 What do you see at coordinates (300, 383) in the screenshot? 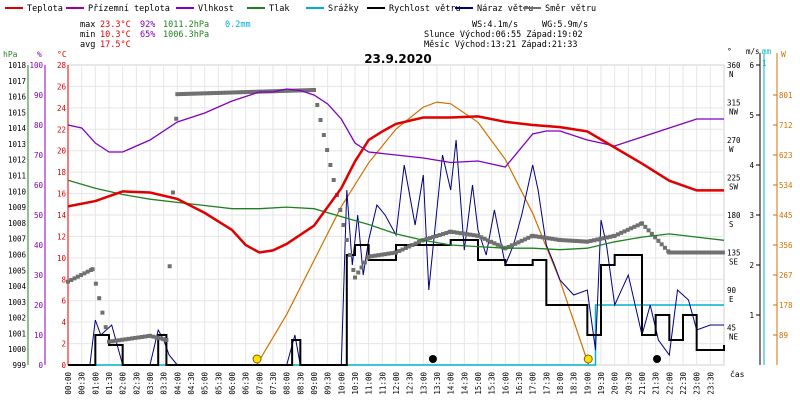
I see `x-tick-label: 08:30` at bounding box center [300, 383].